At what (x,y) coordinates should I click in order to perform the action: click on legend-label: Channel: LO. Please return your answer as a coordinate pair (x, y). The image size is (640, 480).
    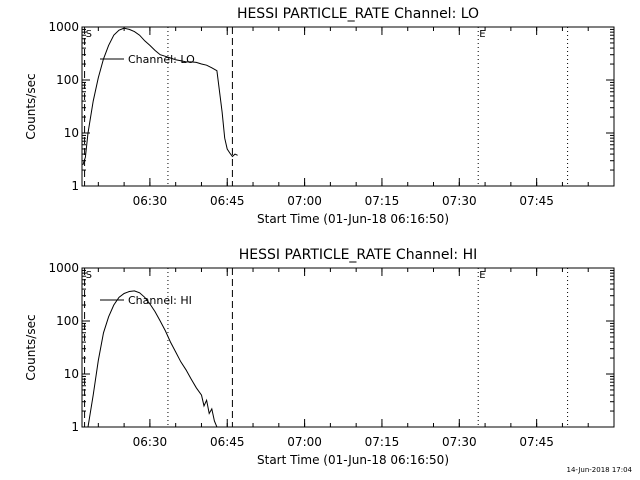
    Looking at the image, I should click on (161, 59).